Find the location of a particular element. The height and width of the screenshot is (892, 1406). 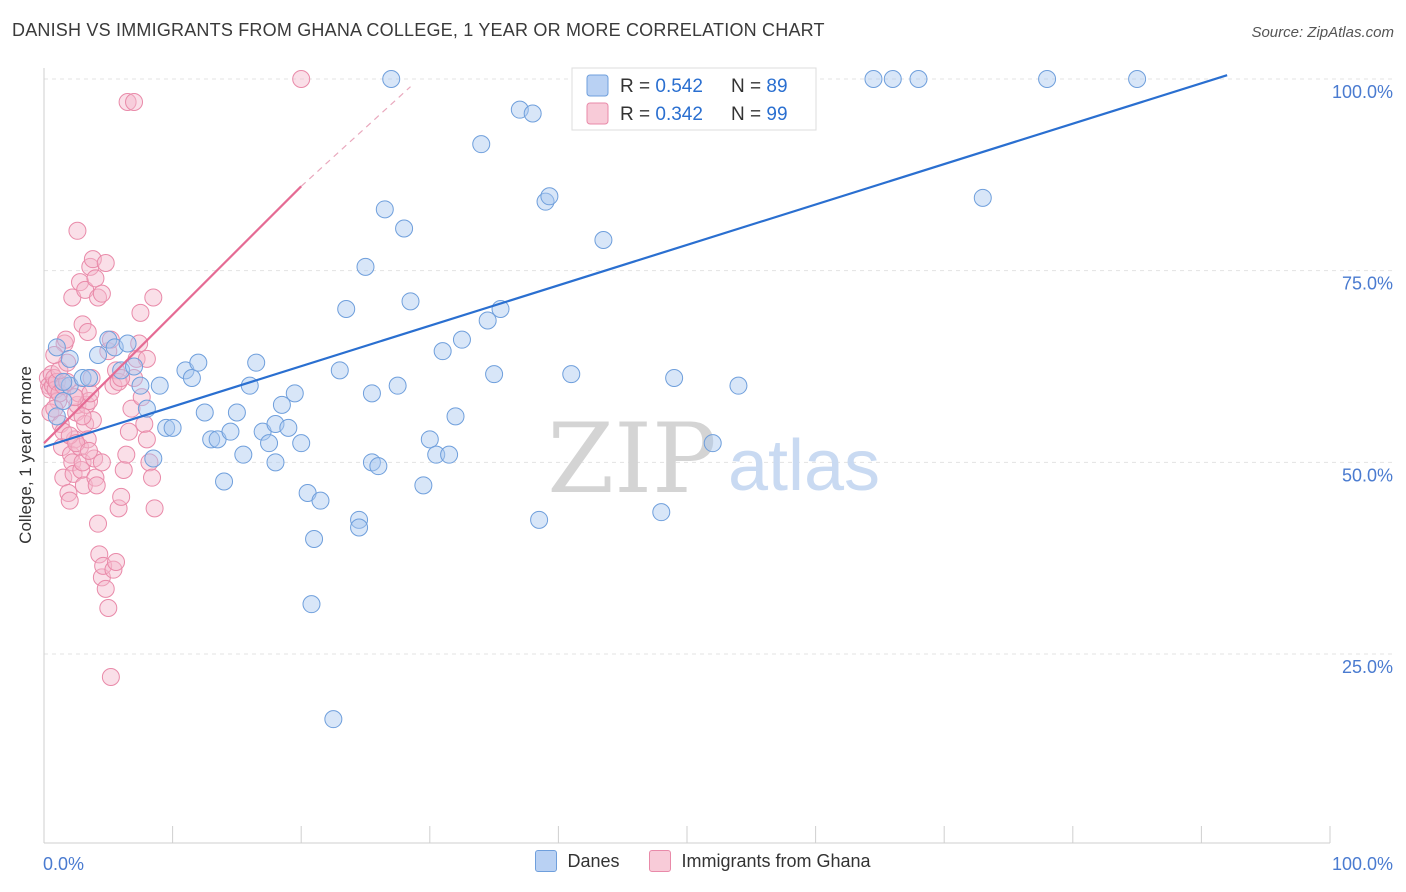

y-tick-label-25: 25.0% is located at coordinates (1367, 667).